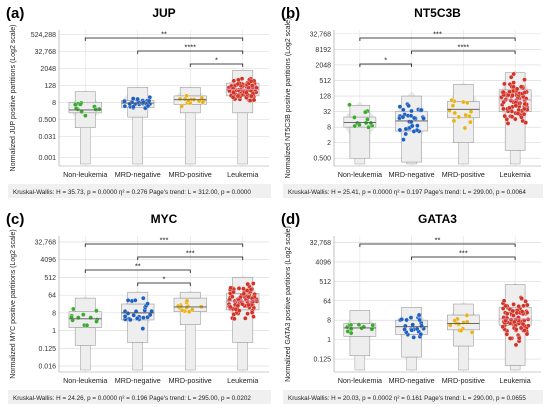 The width and height of the screenshot is (550, 419). I want to click on chart-title: NT5C3B, so click(437, 13).